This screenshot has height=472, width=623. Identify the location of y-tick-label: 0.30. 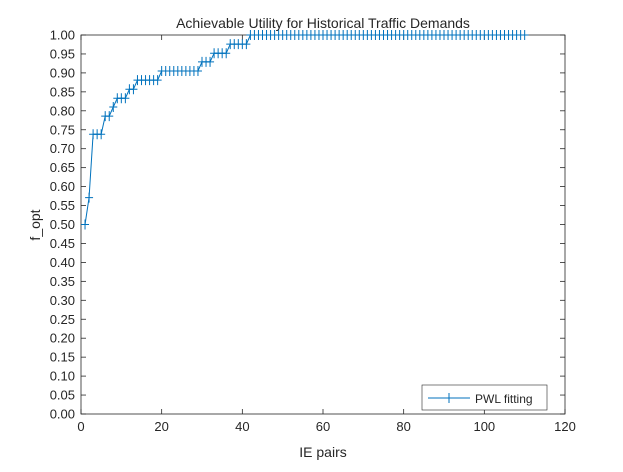
(62, 300).